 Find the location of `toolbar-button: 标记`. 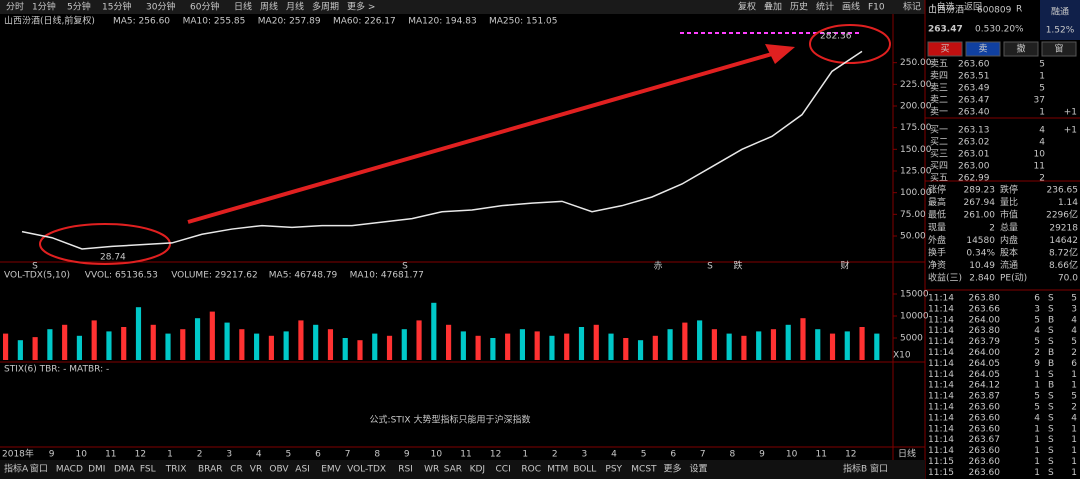

toolbar-button: 标记 is located at coordinates (912, 7).